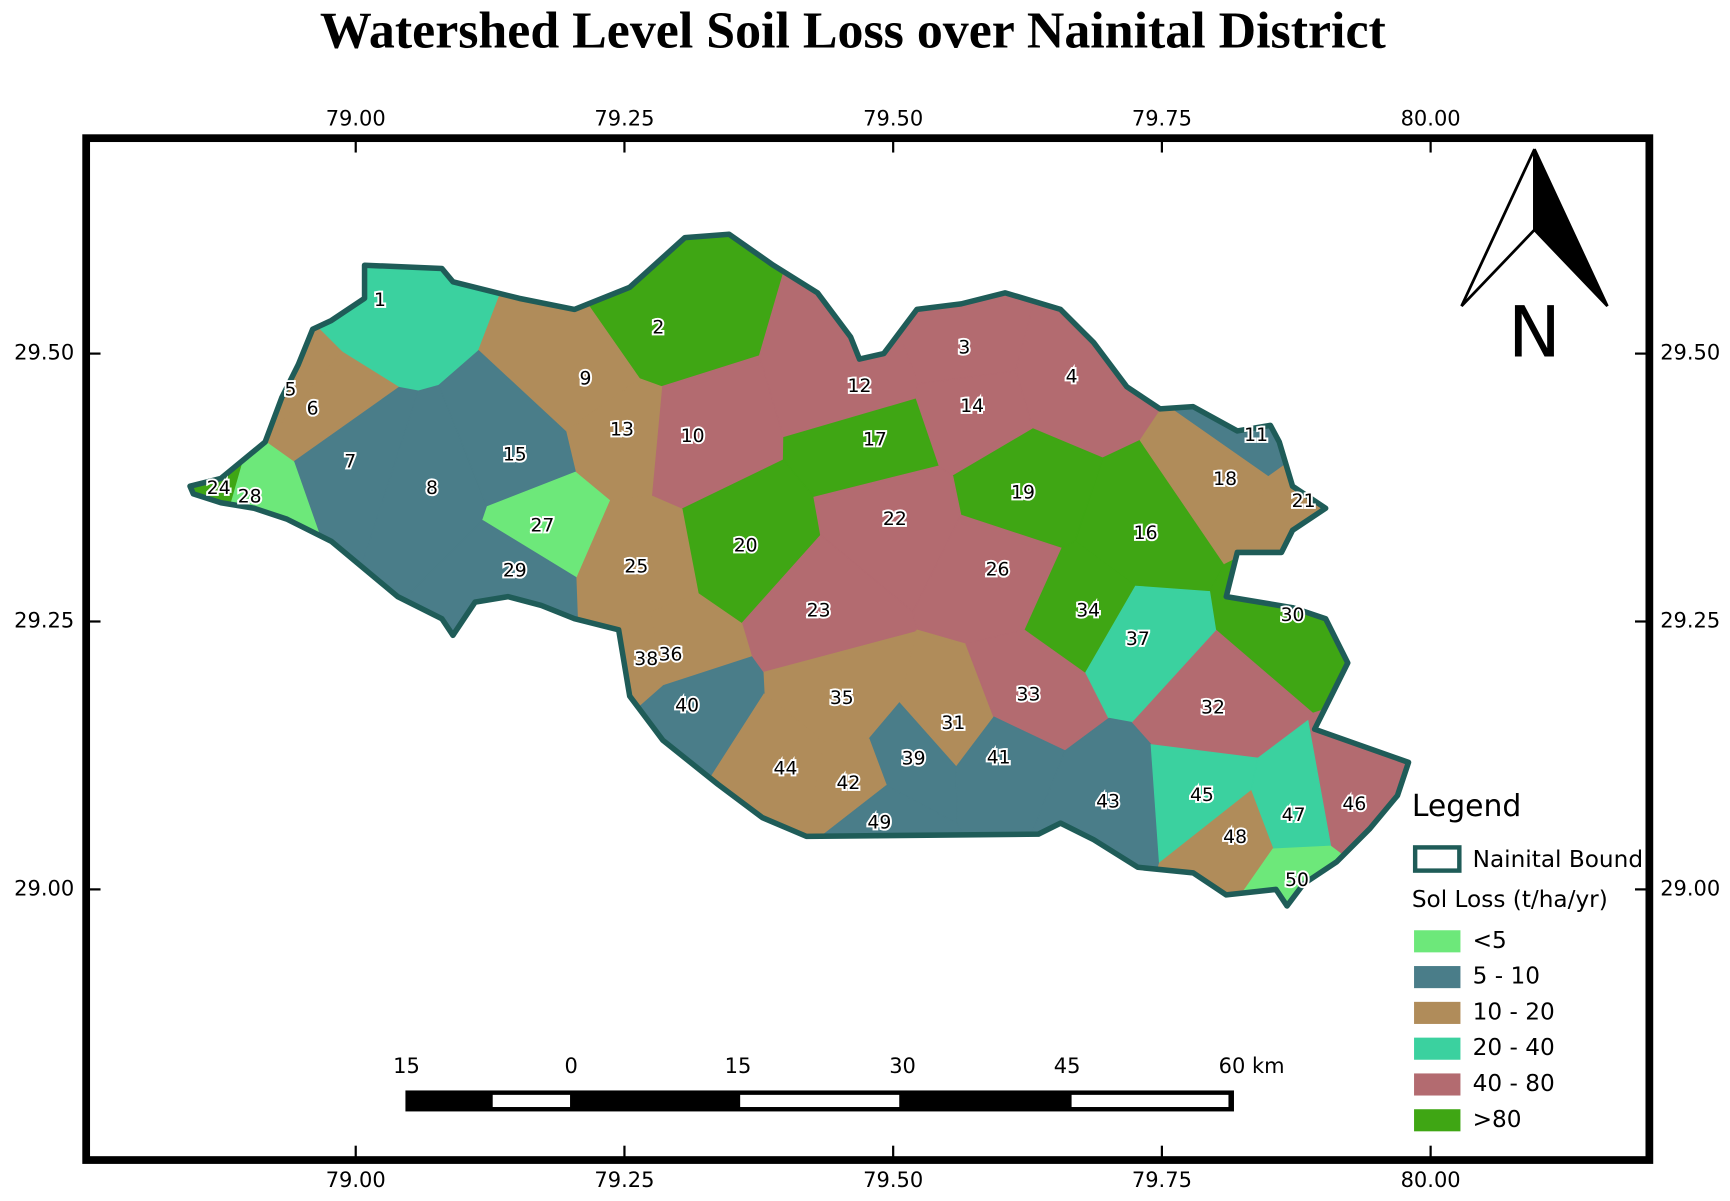 This screenshot has height=1201, width=1730. I want to click on watershed-label: 27, so click(542, 525).